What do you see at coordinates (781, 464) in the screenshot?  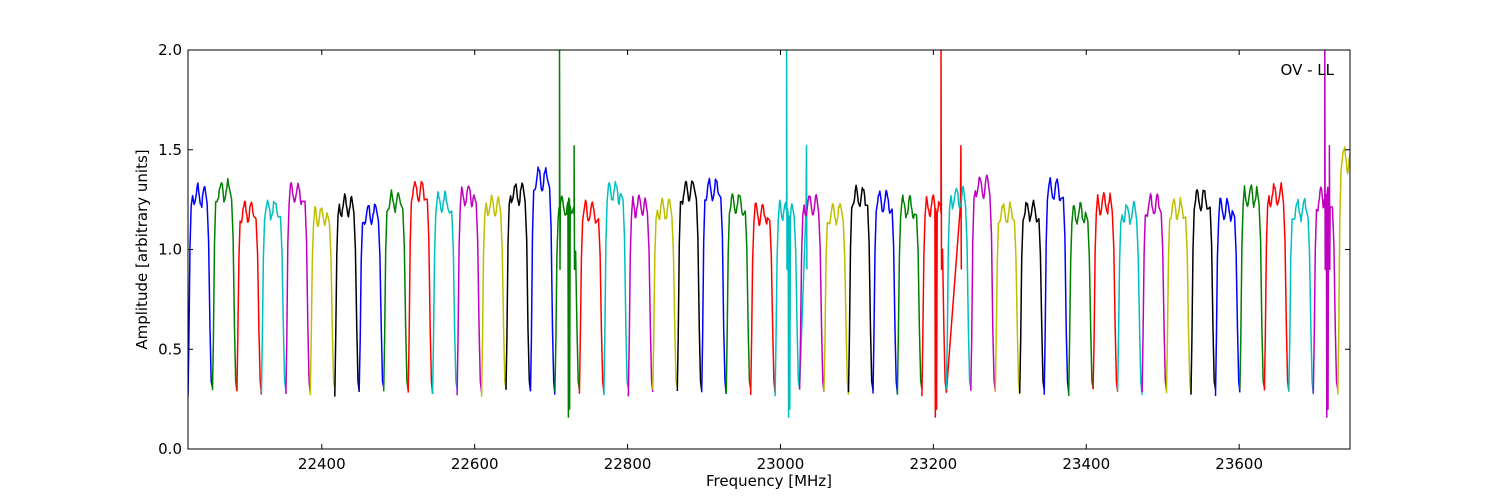 I see `x-tick-label: 23000` at bounding box center [781, 464].